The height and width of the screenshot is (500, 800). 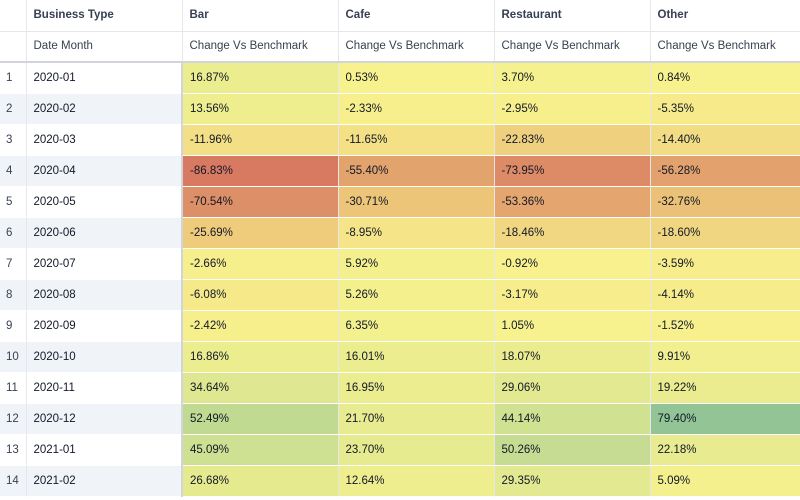 What do you see at coordinates (572, 16) in the screenshot?
I see `column-header-restaurant: Restaurant` at bounding box center [572, 16].